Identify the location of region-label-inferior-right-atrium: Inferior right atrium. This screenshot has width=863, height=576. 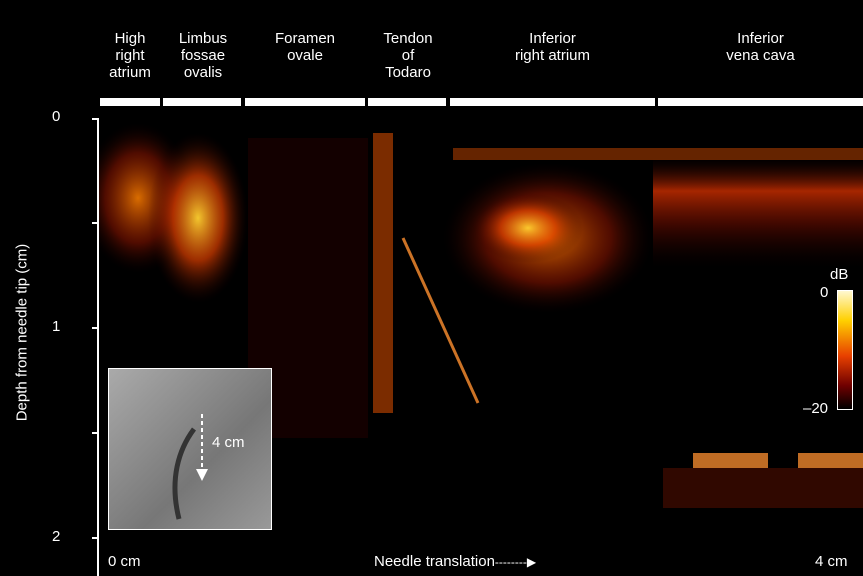
(552, 47).